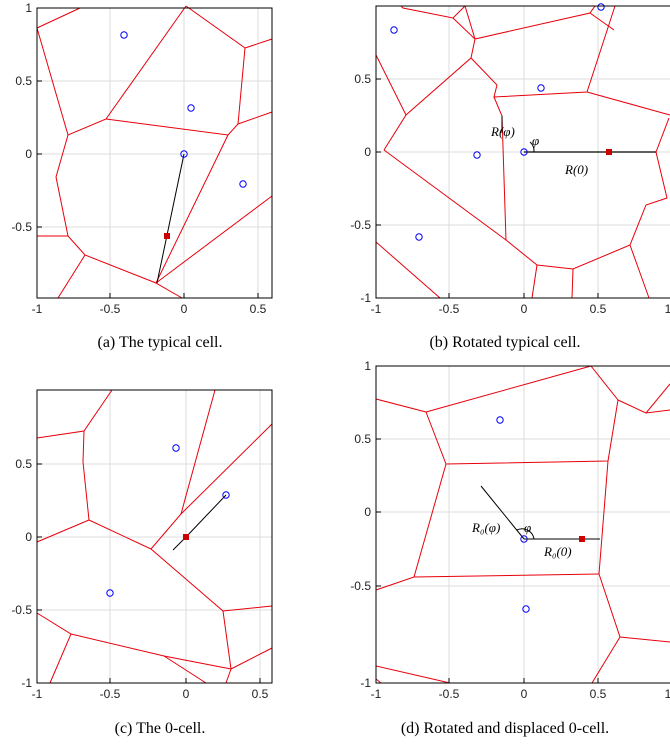 The image size is (670, 749). I want to click on panel-d-xtick: -0.5, so click(449, 694).